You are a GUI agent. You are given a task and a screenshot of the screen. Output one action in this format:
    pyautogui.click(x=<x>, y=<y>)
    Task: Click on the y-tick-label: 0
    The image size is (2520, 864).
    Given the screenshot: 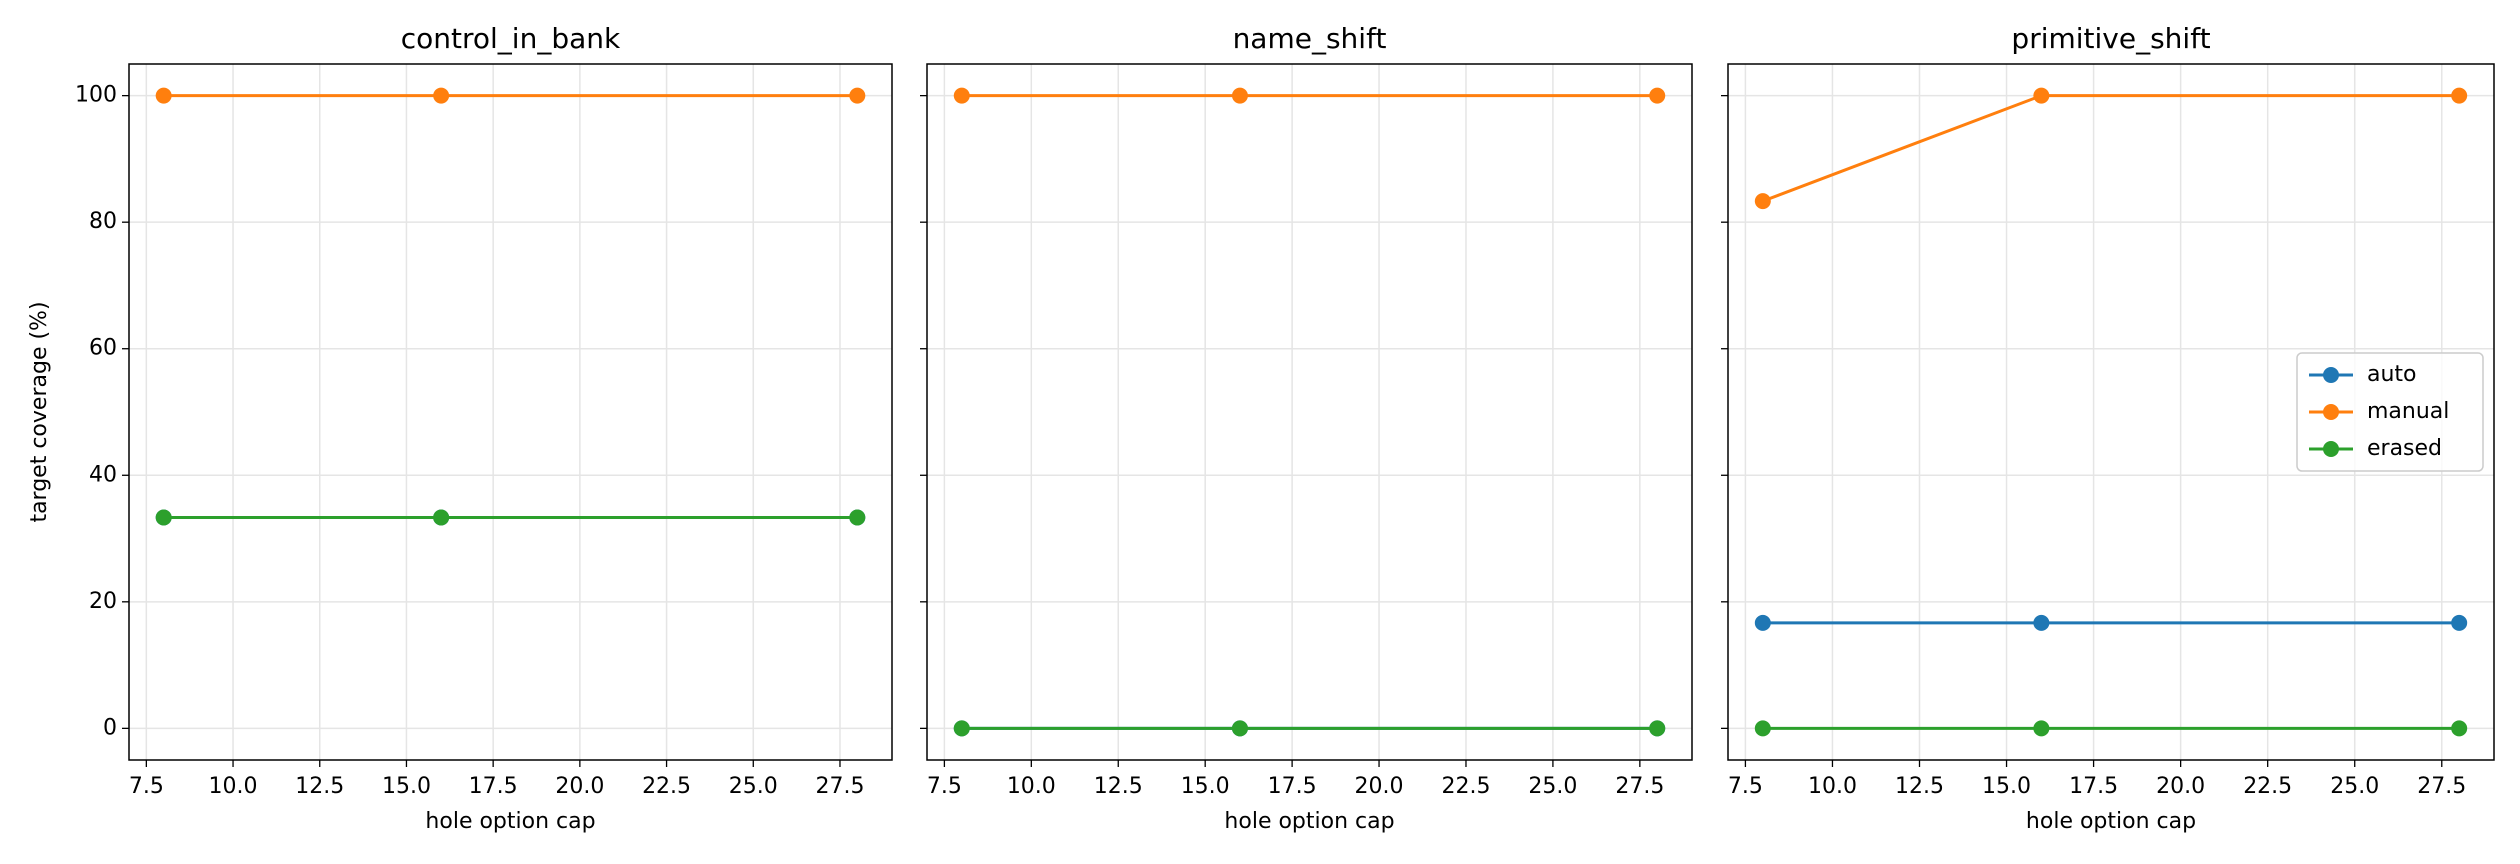 What is the action you would take?
    pyautogui.click(x=110, y=727)
    